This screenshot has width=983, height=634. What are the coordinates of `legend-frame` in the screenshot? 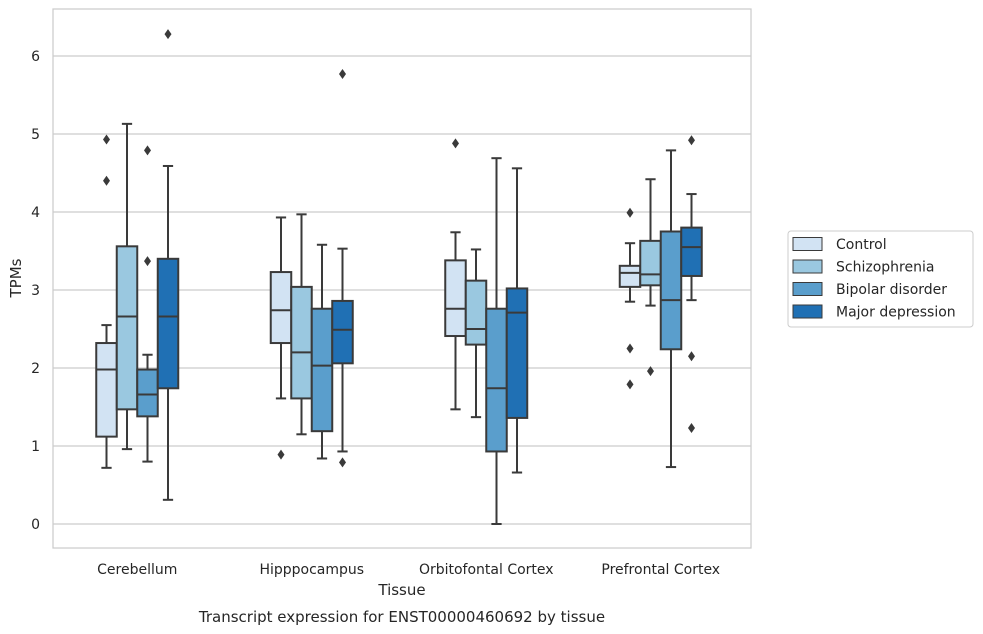 It's located at (880, 279).